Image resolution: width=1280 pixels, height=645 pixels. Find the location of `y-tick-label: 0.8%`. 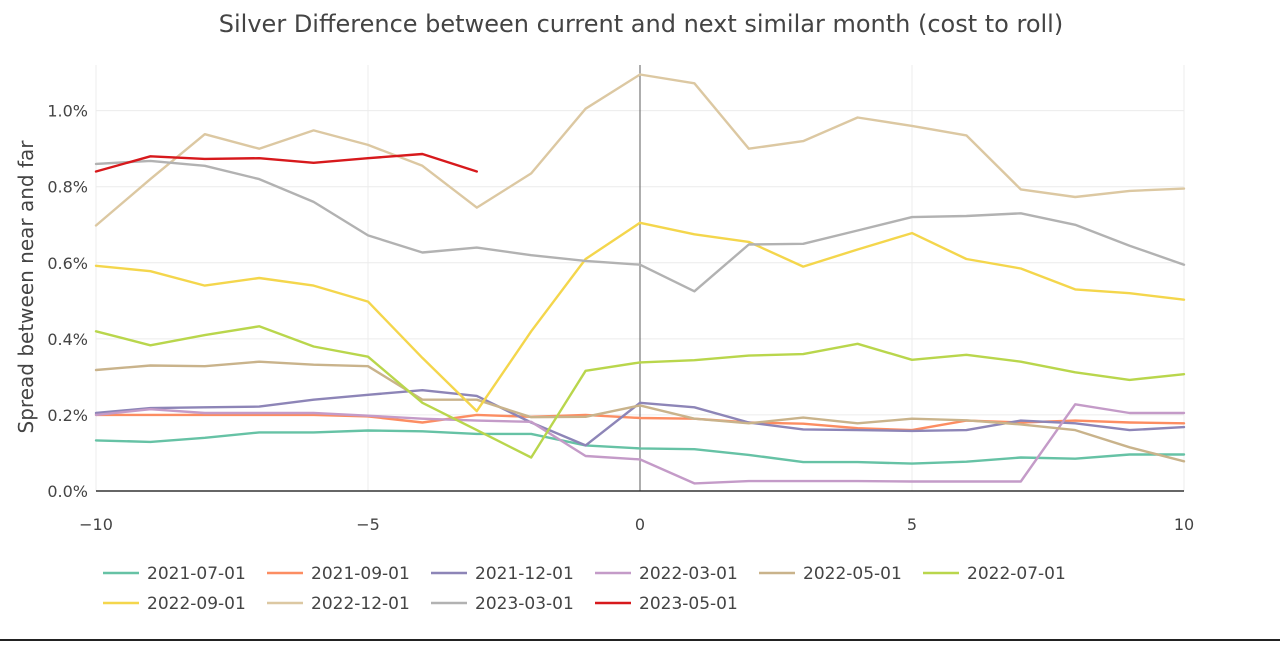

y-tick-label: 0.8% is located at coordinates (67, 187).